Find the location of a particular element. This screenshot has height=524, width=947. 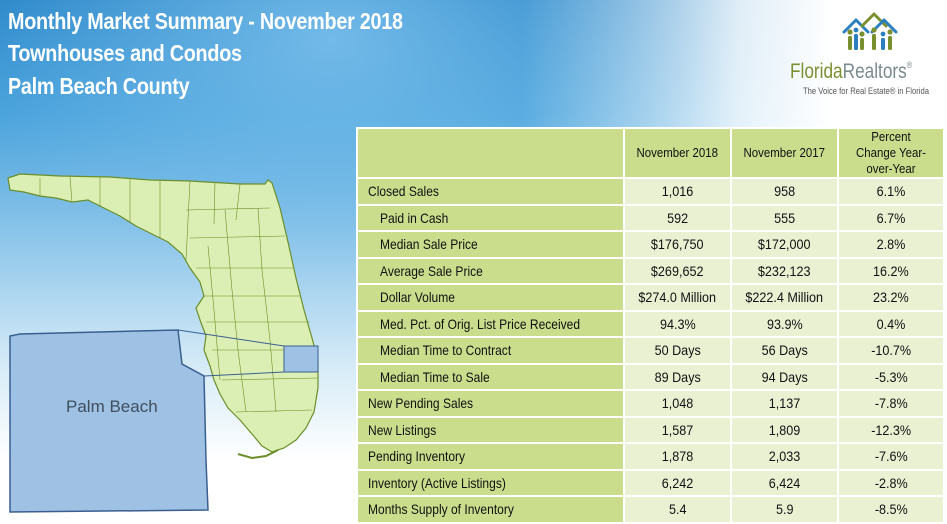

table-row: Paid in Cash 592 555 6.7% is located at coordinates (650, 217).